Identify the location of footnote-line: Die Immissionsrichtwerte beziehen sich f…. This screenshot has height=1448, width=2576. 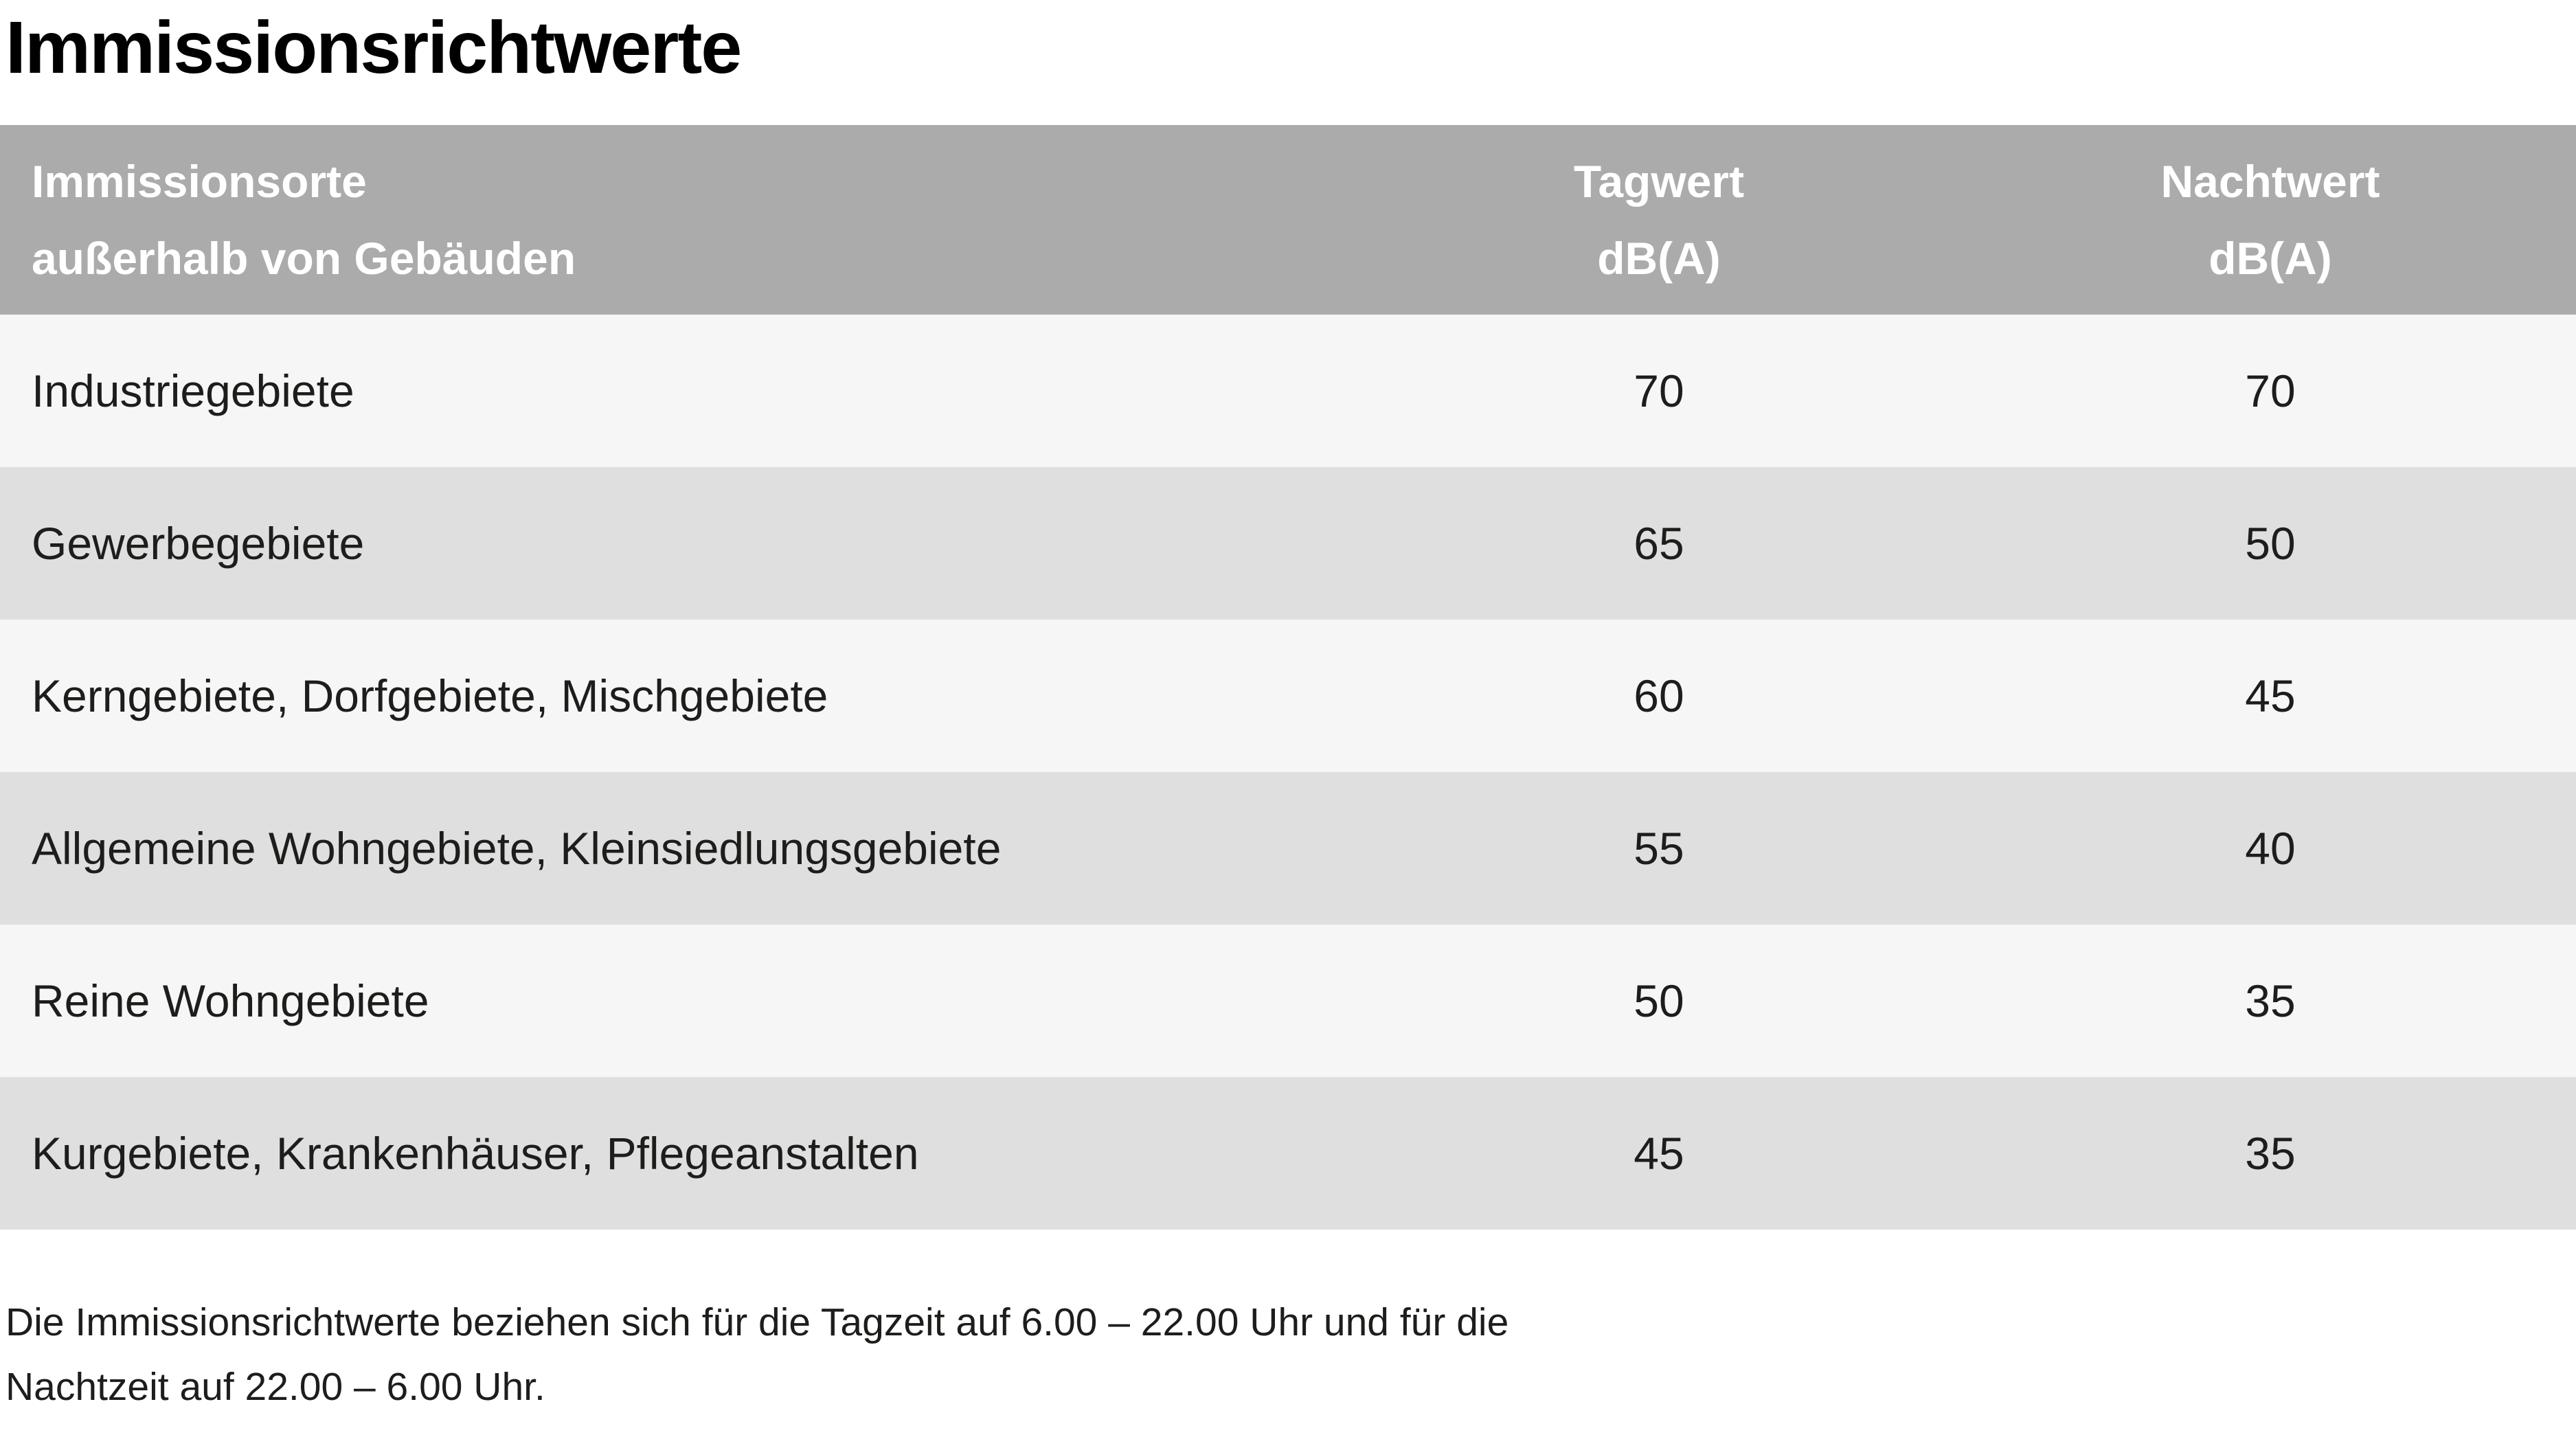
(757, 1322).